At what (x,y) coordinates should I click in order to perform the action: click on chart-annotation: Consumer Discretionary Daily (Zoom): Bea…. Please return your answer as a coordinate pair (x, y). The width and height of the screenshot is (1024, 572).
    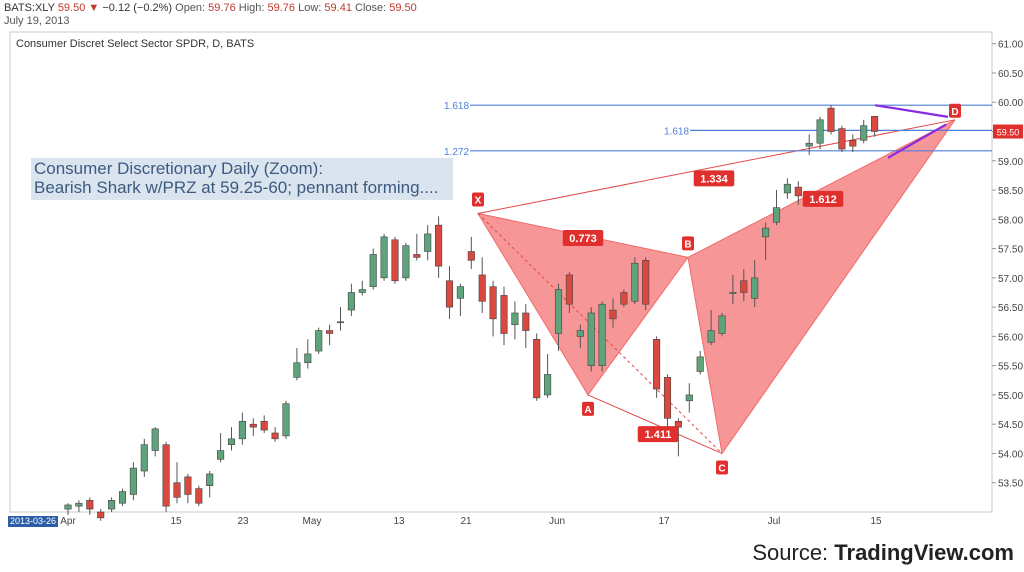
    Looking at the image, I should click on (242, 179).